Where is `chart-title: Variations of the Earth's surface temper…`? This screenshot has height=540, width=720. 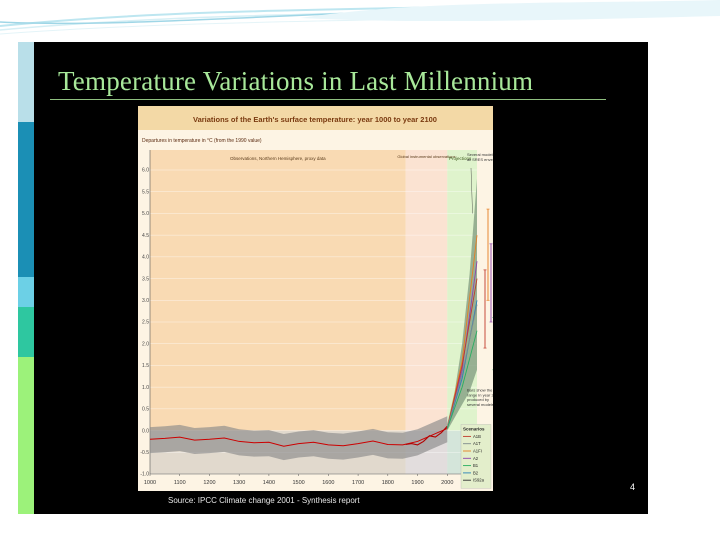 chart-title: Variations of the Earth's surface temper… is located at coordinates (315, 119).